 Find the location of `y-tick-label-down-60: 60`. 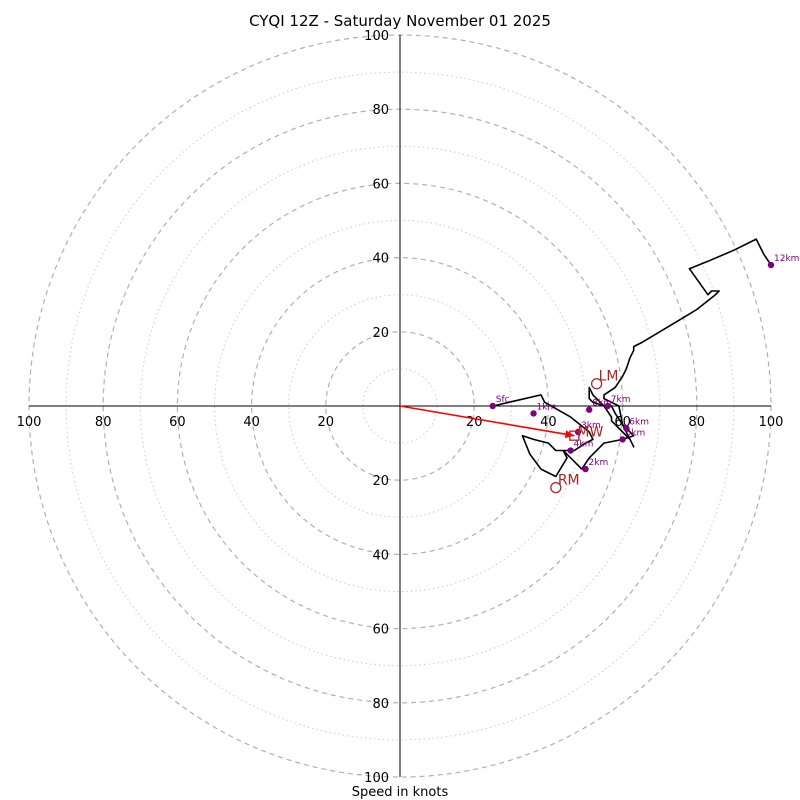

y-tick-label-down-60: 60 is located at coordinates (380, 630).